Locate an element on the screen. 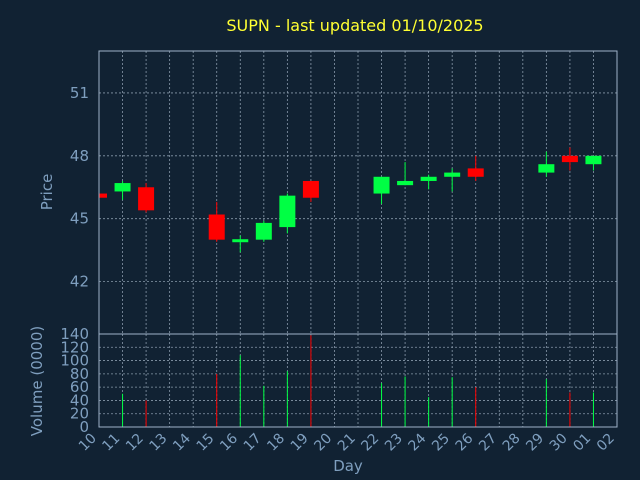  volume-tick-label: 40 is located at coordinates (79, 400).